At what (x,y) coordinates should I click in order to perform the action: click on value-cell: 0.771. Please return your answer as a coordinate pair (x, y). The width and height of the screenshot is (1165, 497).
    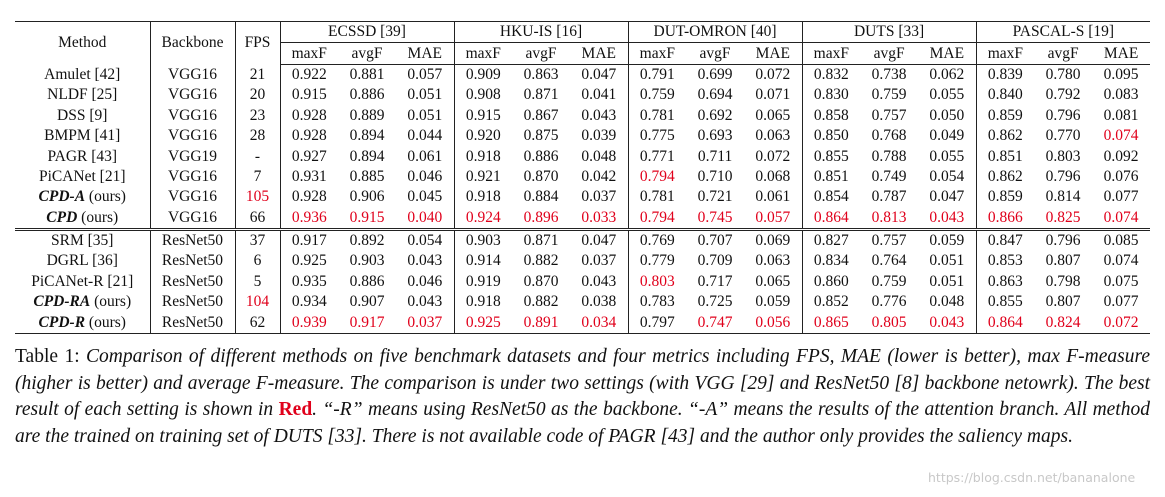
    Looking at the image, I should click on (657, 156).